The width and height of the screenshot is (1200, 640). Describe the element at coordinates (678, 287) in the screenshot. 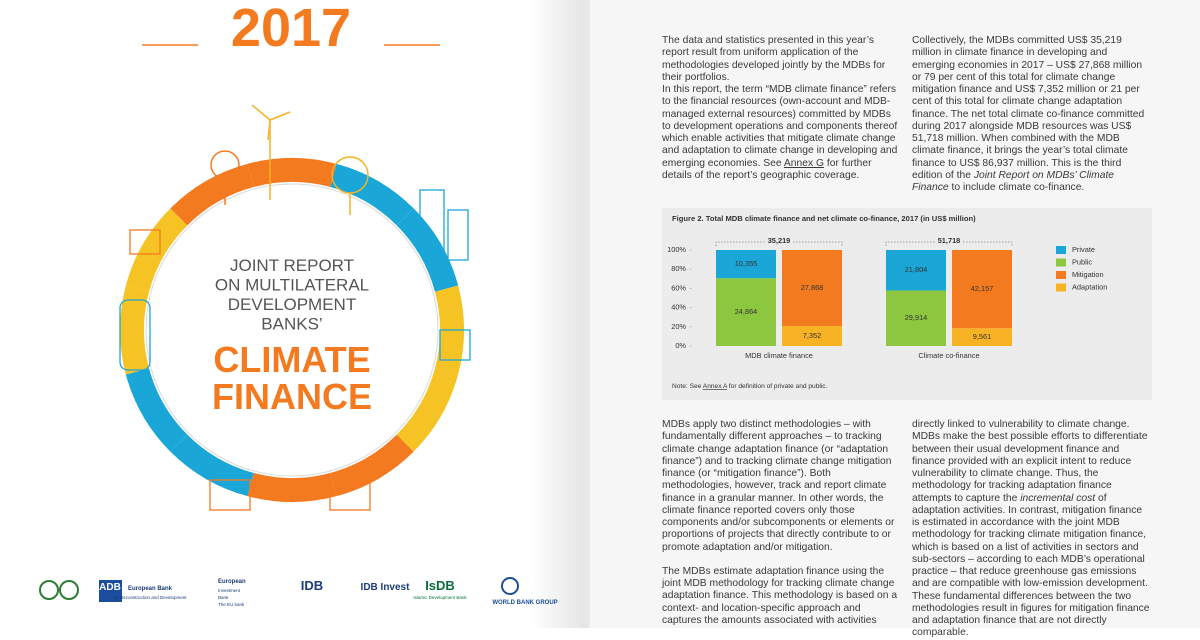

I see `y-tick-label: 60%` at that location.